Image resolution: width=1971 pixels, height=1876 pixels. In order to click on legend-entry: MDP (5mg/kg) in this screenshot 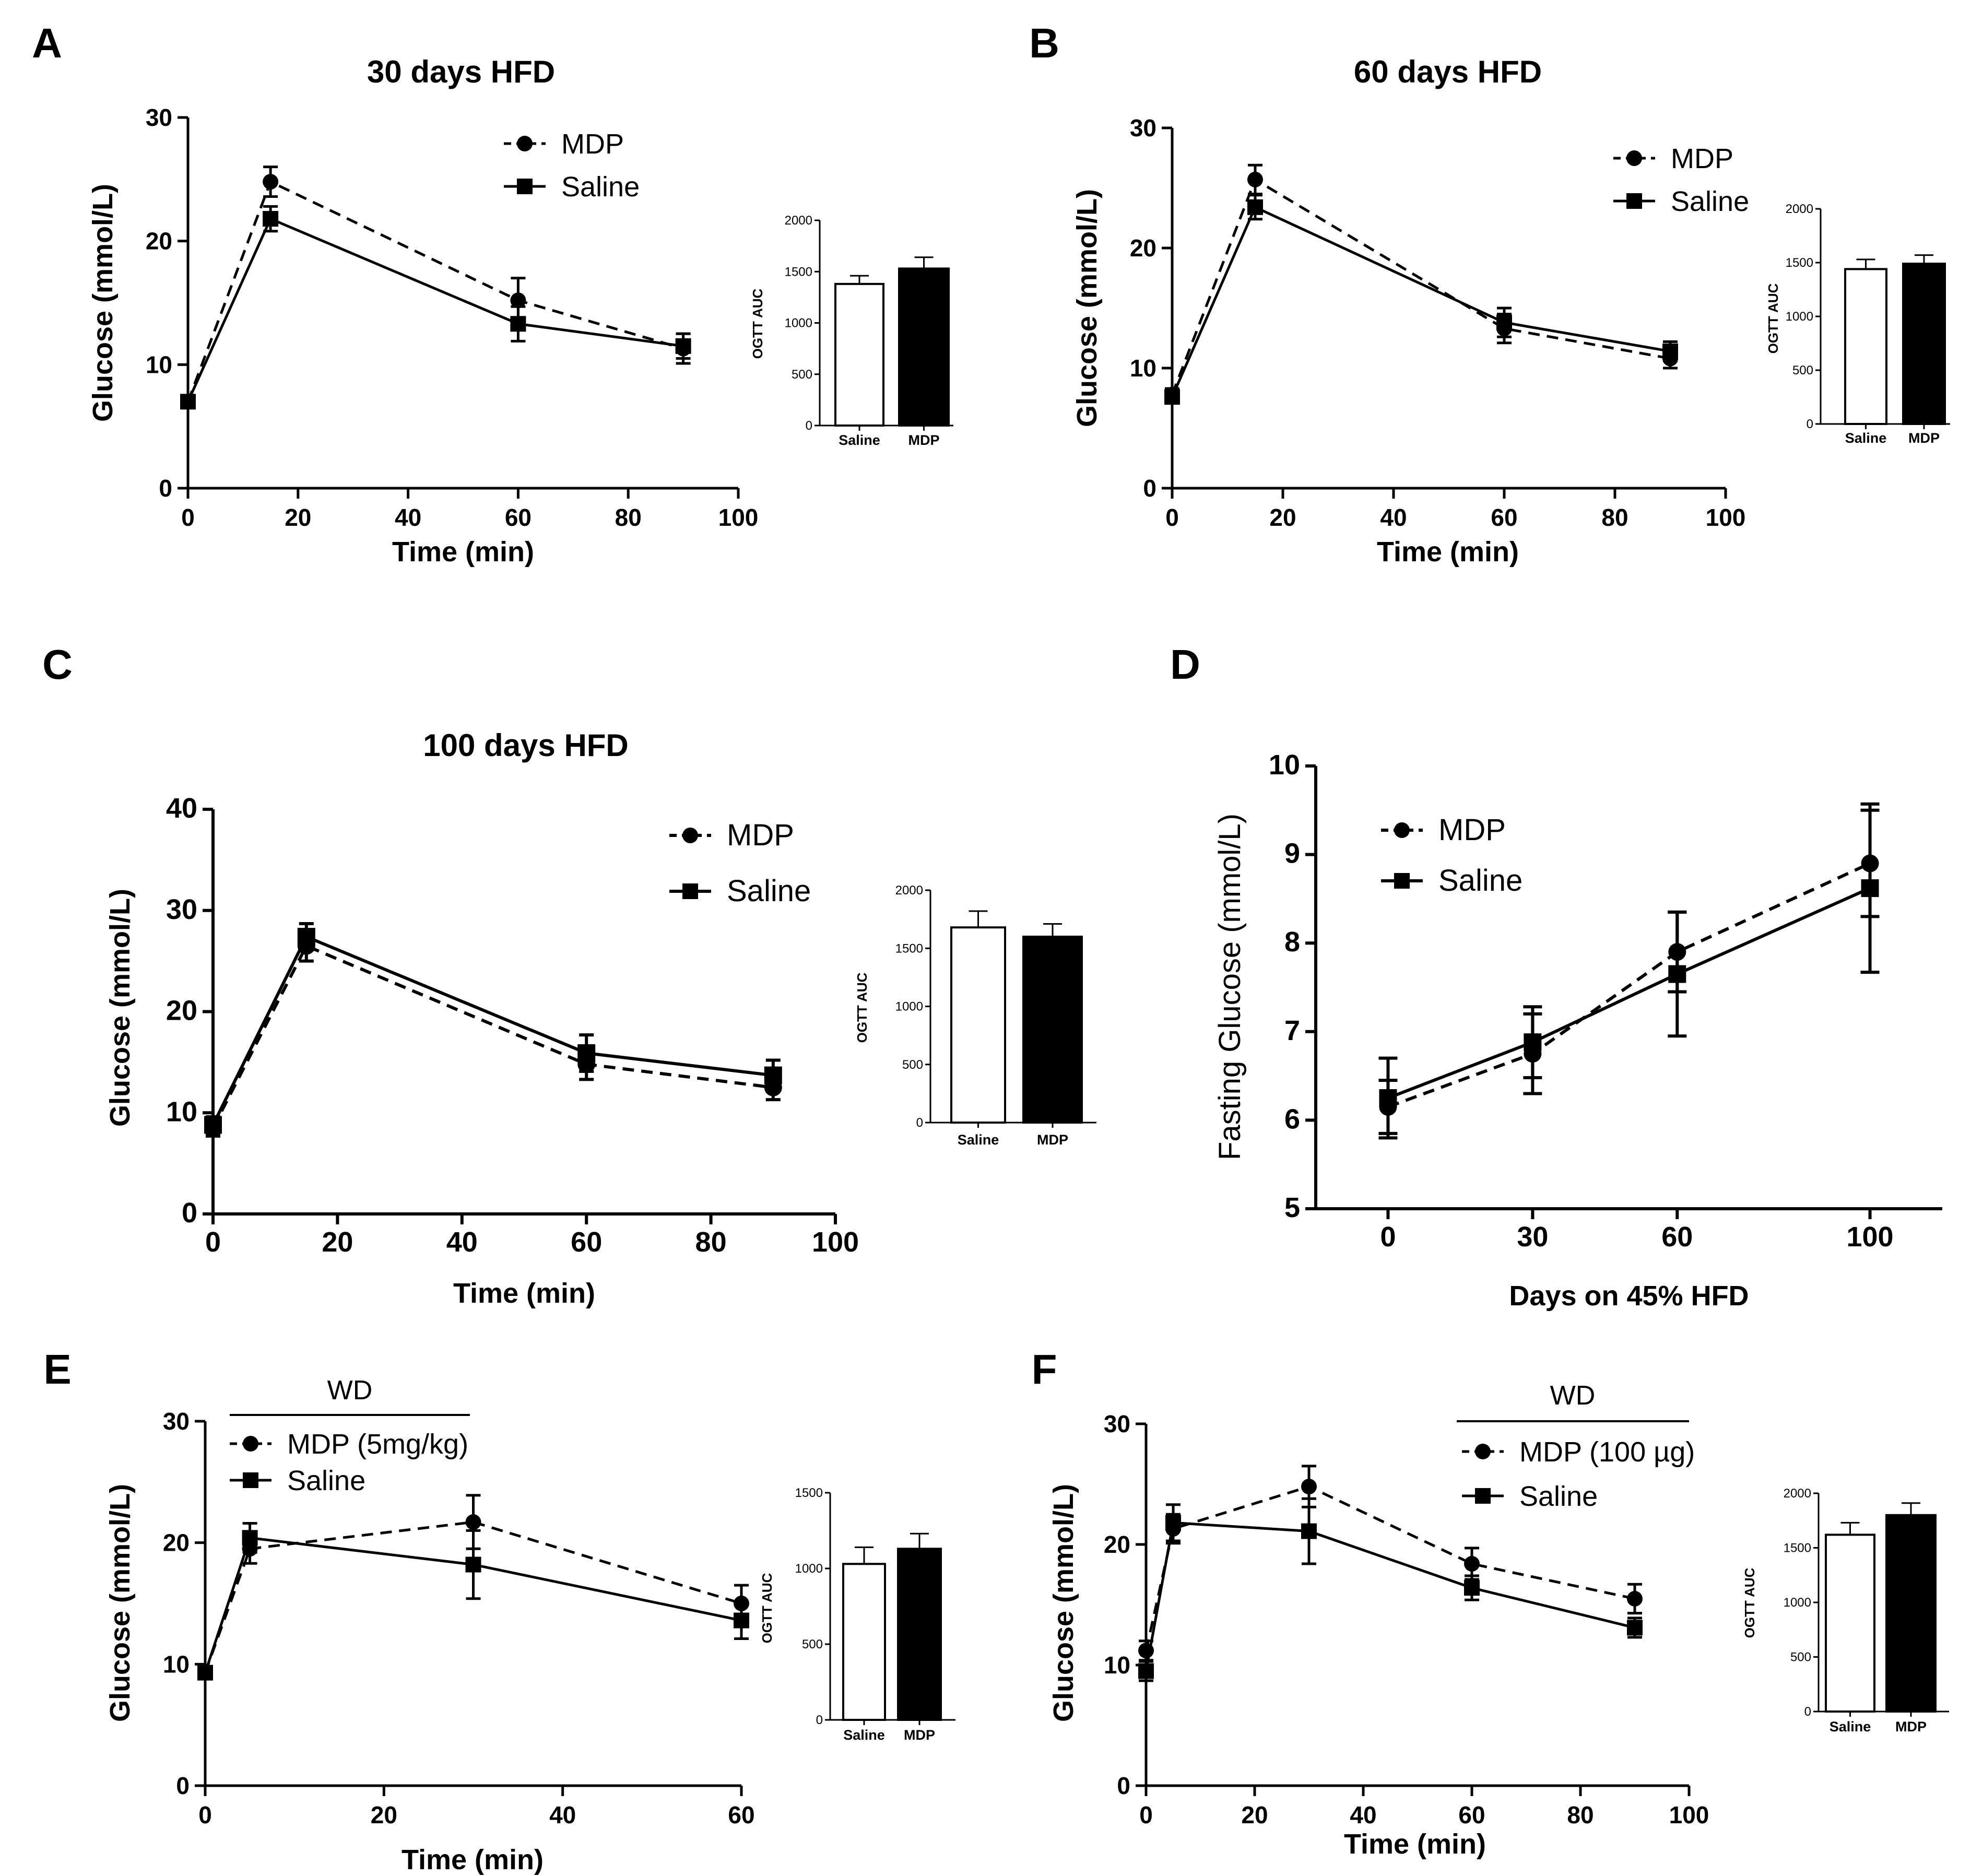, I will do `click(377, 1444)`.